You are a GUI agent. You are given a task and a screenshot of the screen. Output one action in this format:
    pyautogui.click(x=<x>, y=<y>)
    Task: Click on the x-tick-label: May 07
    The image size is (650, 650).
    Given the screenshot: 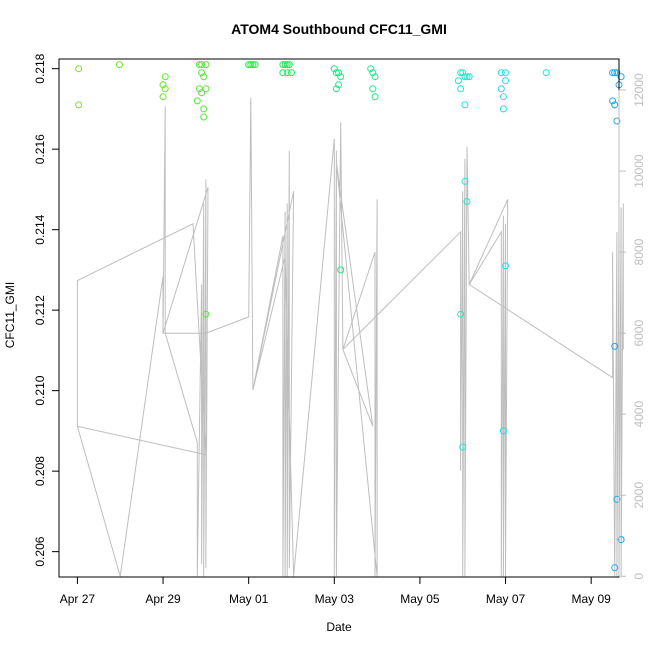 What is the action you would take?
    pyautogui.click(x=506, y=599)
    